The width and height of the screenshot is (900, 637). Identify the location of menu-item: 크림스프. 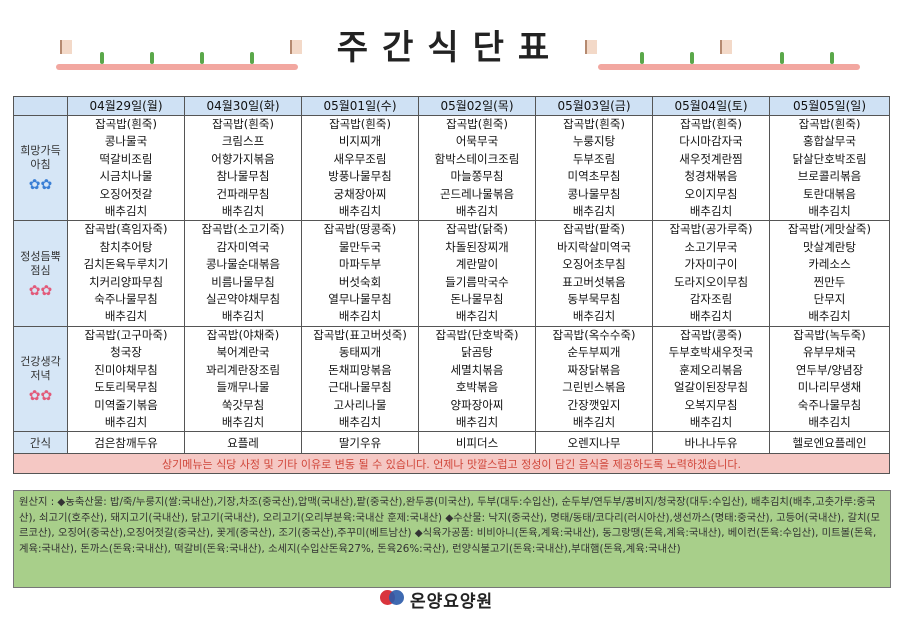
(243, 141).